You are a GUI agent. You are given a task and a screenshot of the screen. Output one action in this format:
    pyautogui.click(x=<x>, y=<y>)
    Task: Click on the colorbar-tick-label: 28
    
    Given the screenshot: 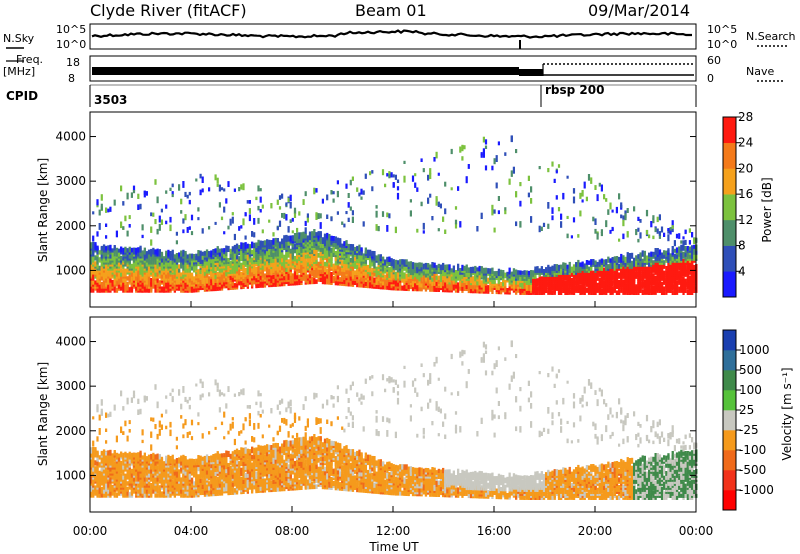 What is the action you would take?
    pyautogui.click(x=745, y=117)
    